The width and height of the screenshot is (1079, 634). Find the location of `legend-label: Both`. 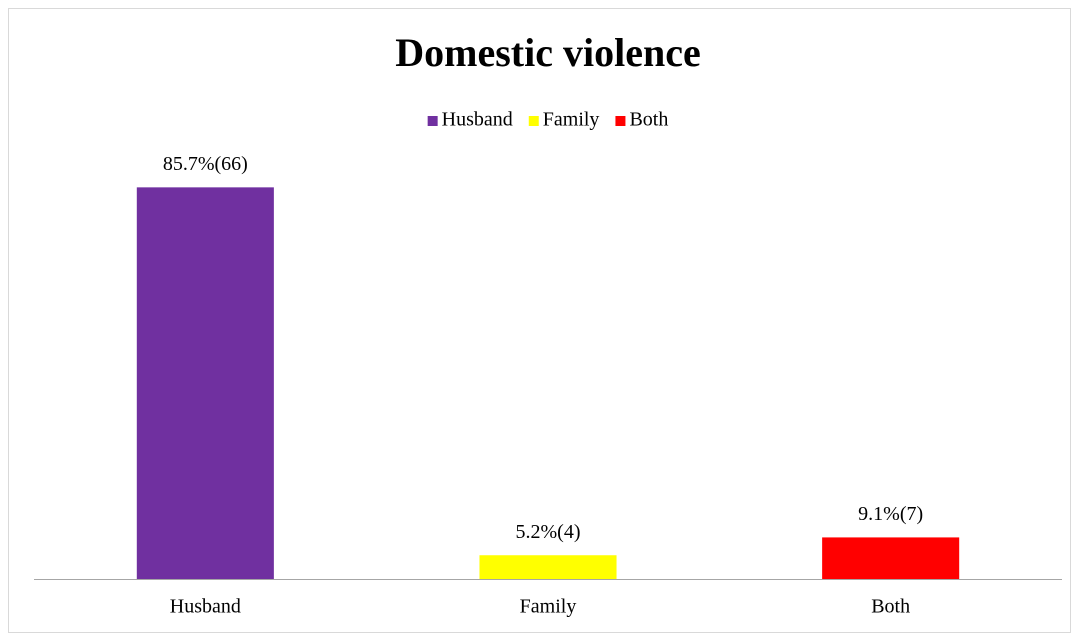

legend-label: Both is located at coordinates (648, 120).